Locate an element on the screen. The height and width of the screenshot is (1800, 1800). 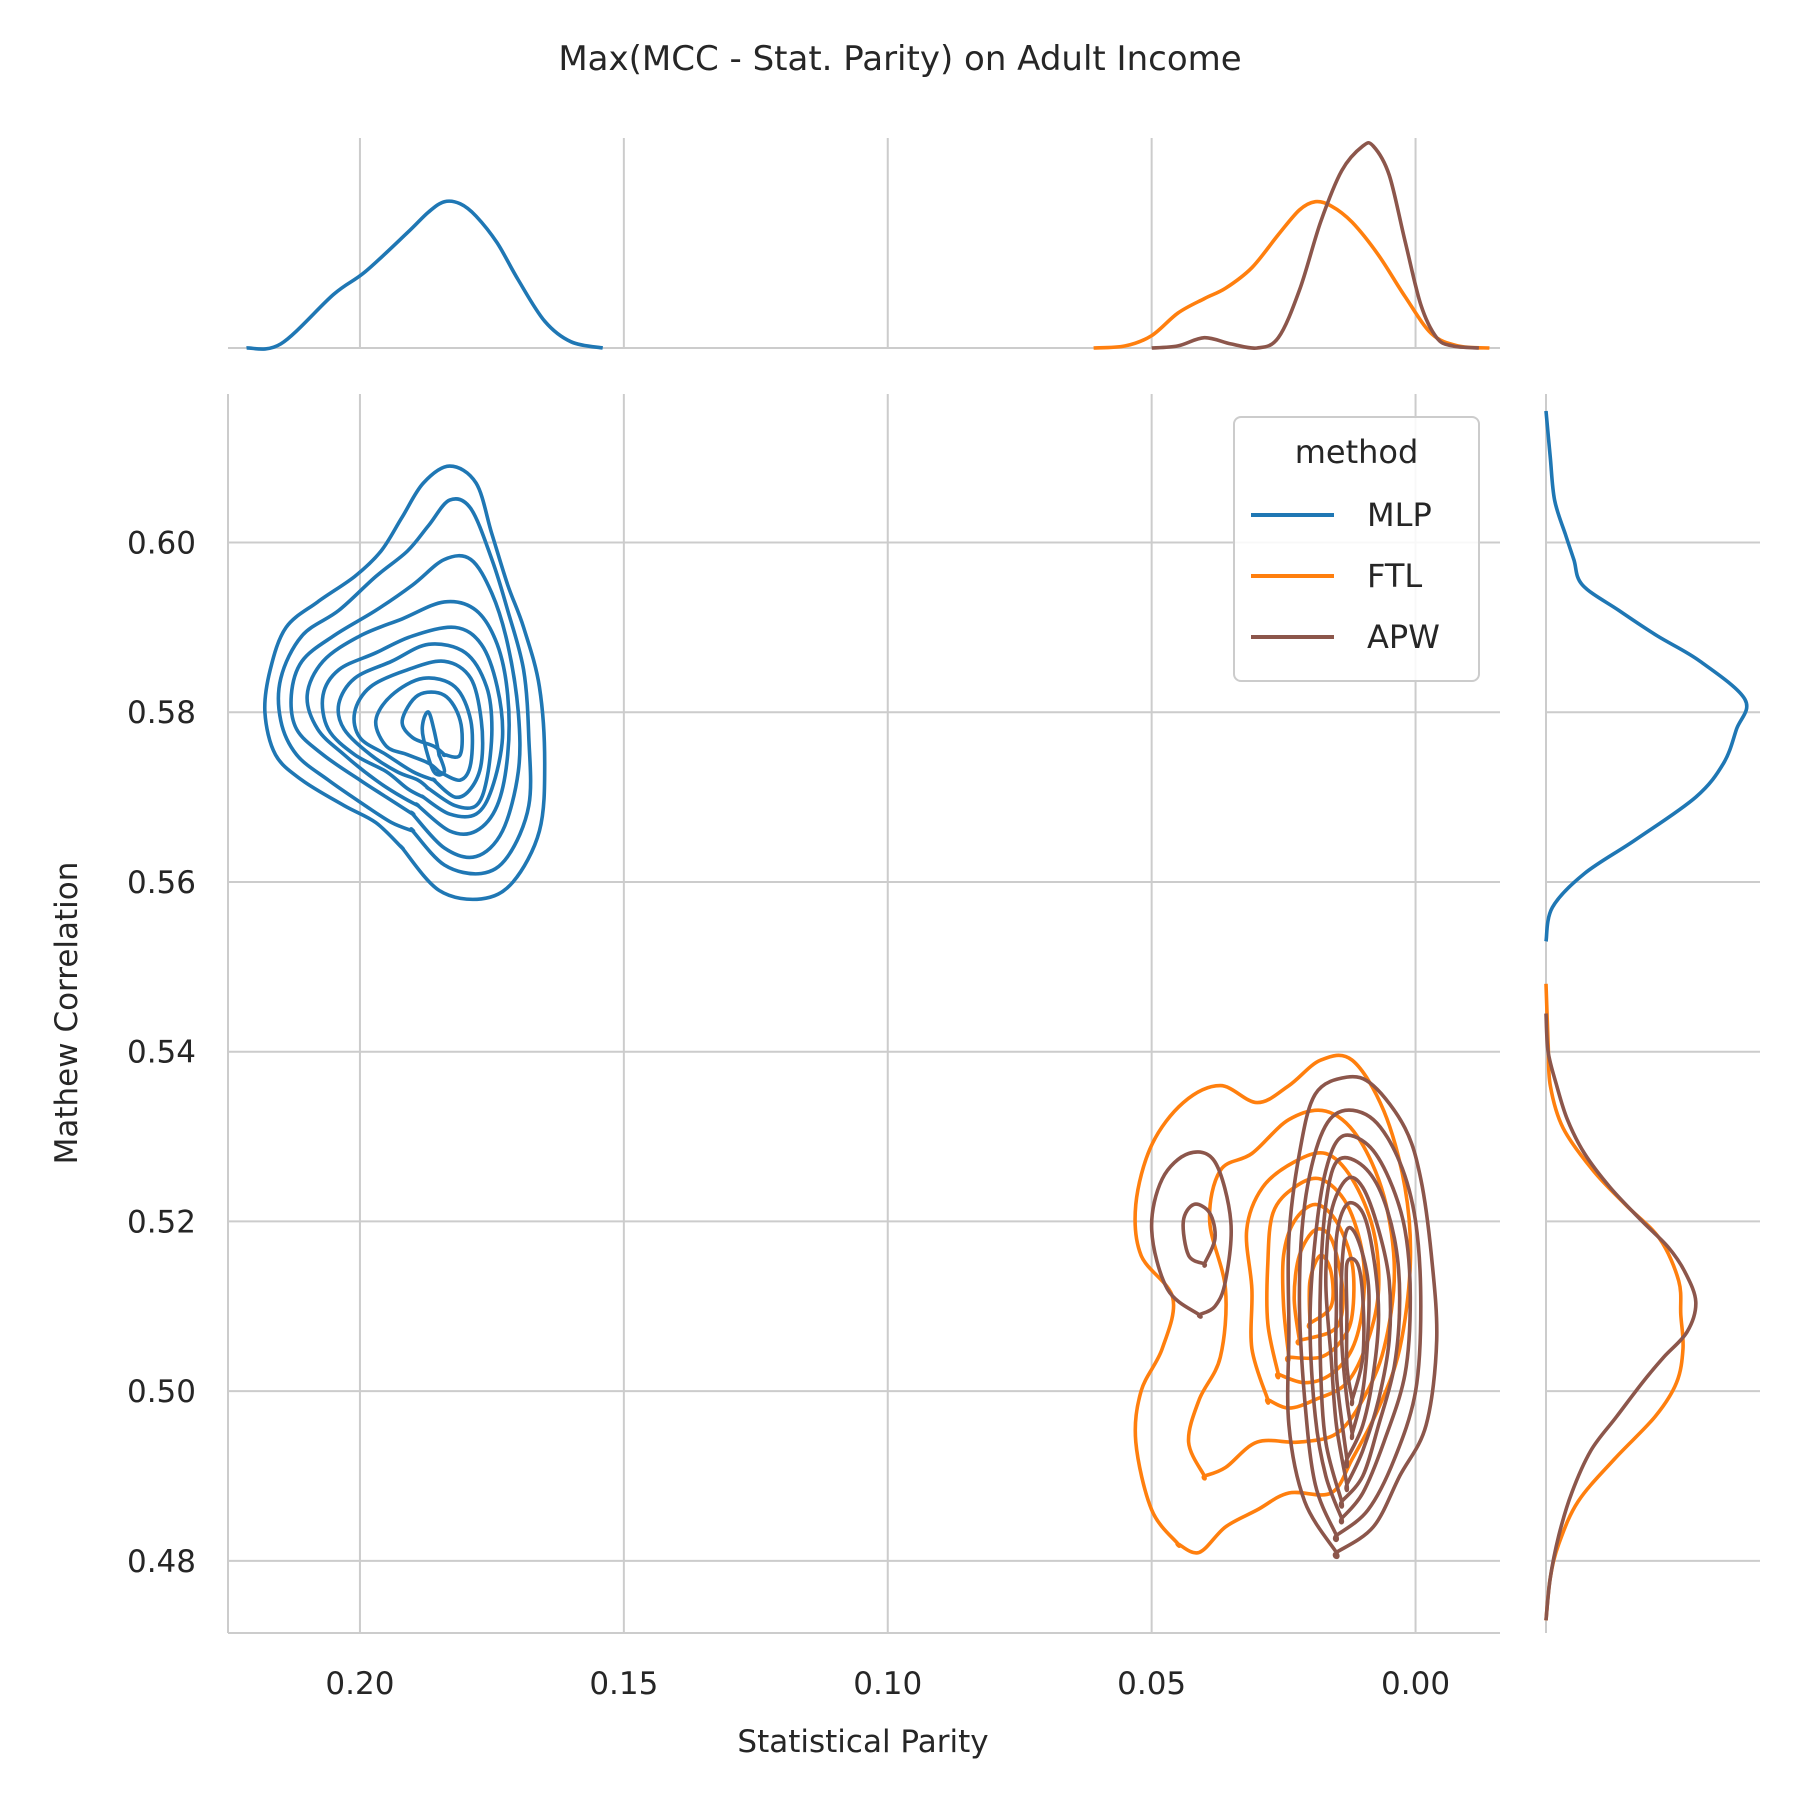
ftl-y-marginal-density is located at coordinates (1614, 1302).